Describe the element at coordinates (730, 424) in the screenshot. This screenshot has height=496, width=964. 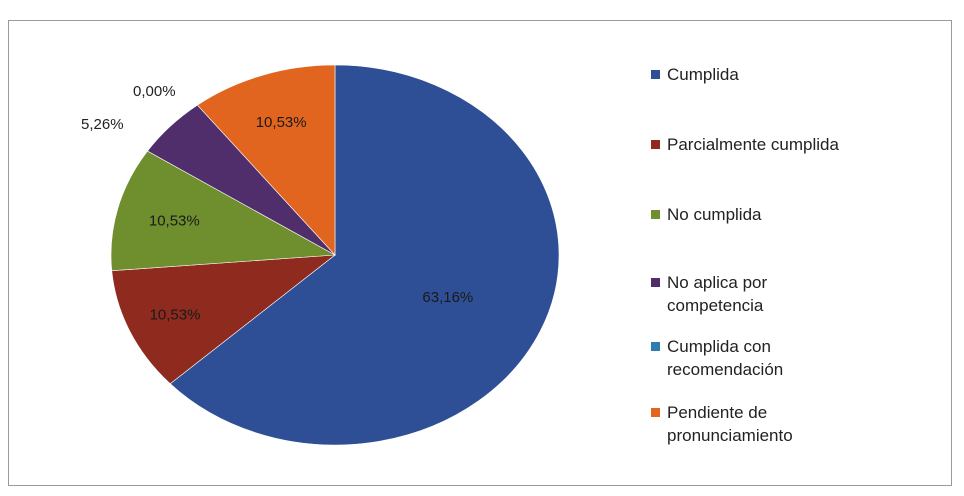
I see `legend-label-5: Pendiente de pronunciamiento` at that location.